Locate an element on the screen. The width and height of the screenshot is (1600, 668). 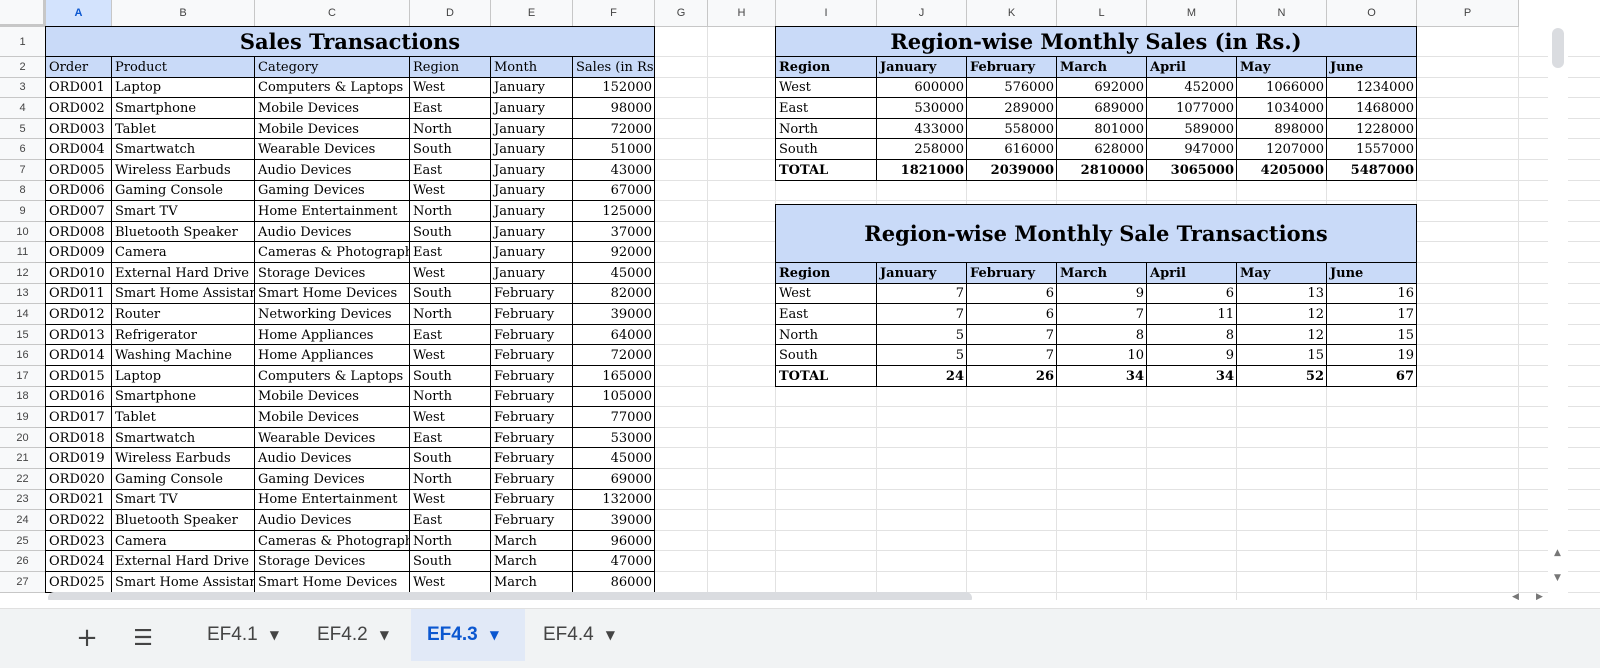
total-cell: 2810000 is located at coordinates (1112, 170).